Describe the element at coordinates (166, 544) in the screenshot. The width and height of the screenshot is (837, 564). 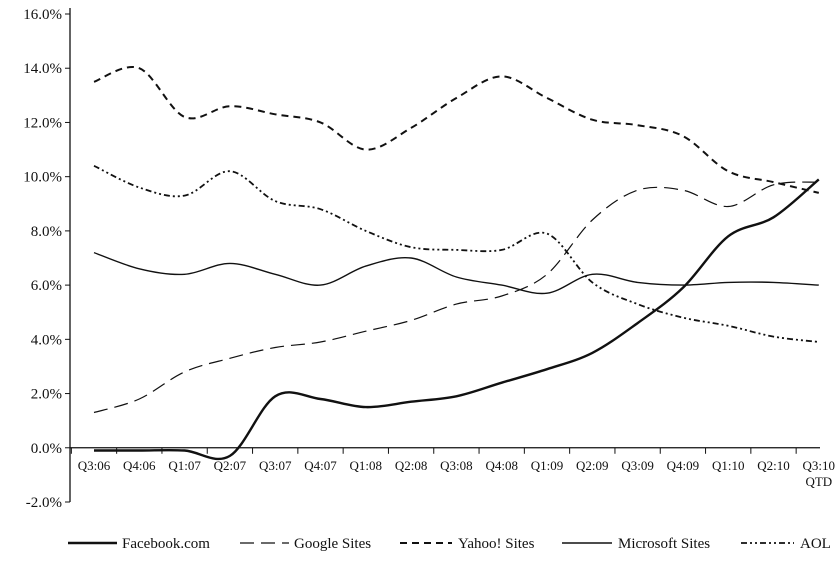
I see `legend-label-facebook-com: Facebook.com` at that location.